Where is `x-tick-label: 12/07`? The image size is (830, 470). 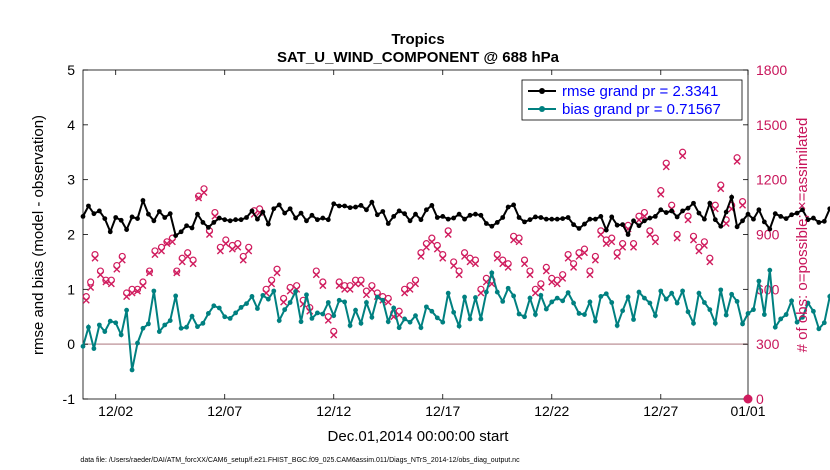 x-tick-label: 12/07 is located at coordinates (224, 411).